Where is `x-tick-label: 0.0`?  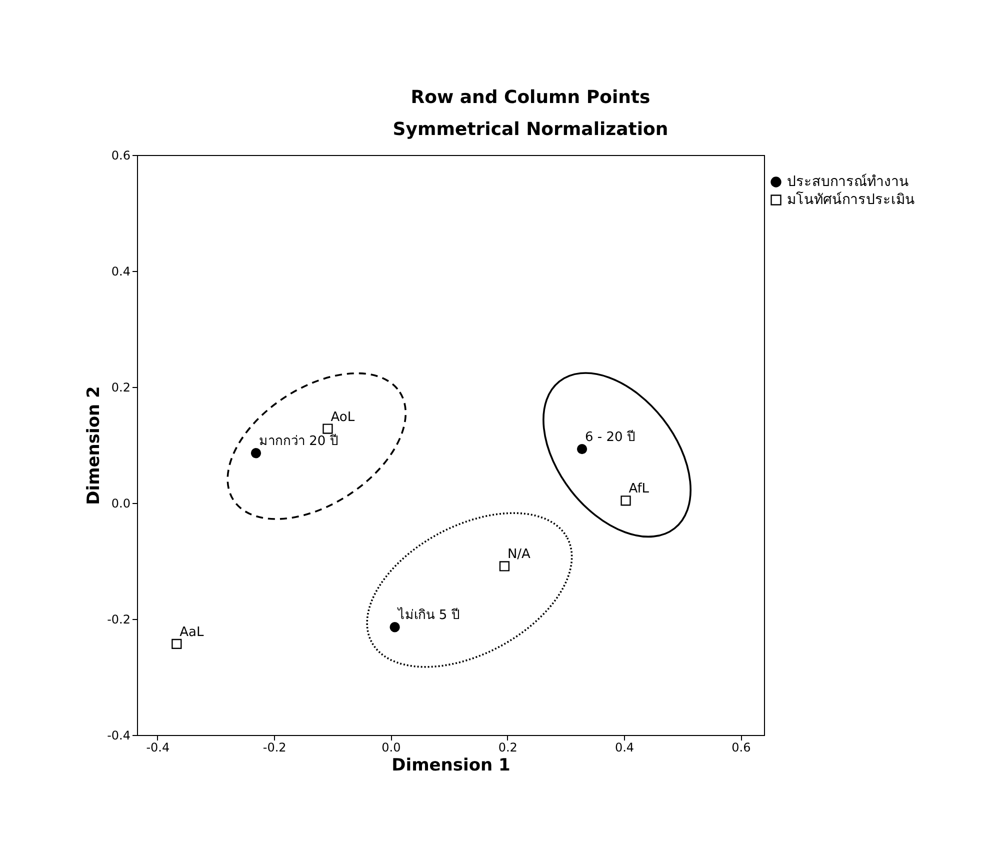
x-tick-label: 0.0 is located at coordinates (391, 747).